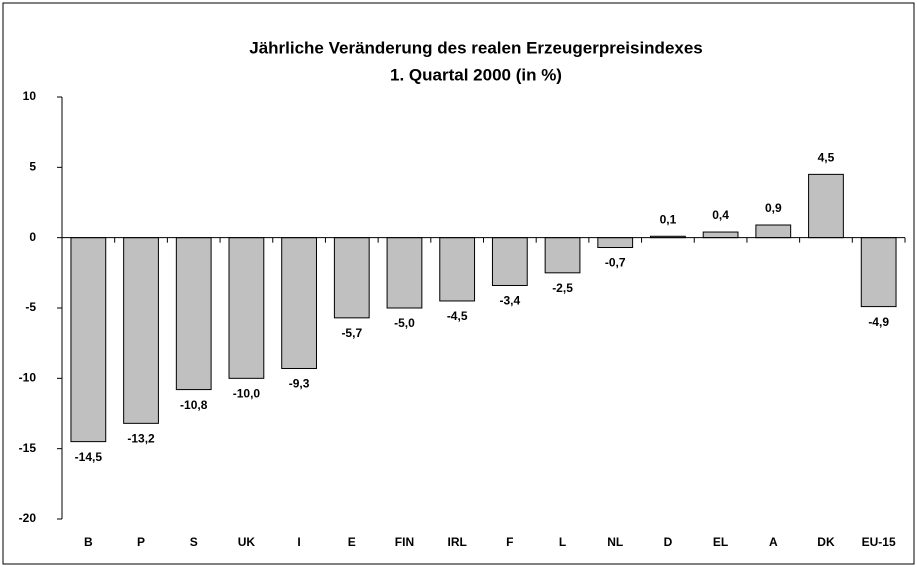  Describe the element at coordinates (615, 542) in the screenshot. I see `x-tick-label: NL` at that location.